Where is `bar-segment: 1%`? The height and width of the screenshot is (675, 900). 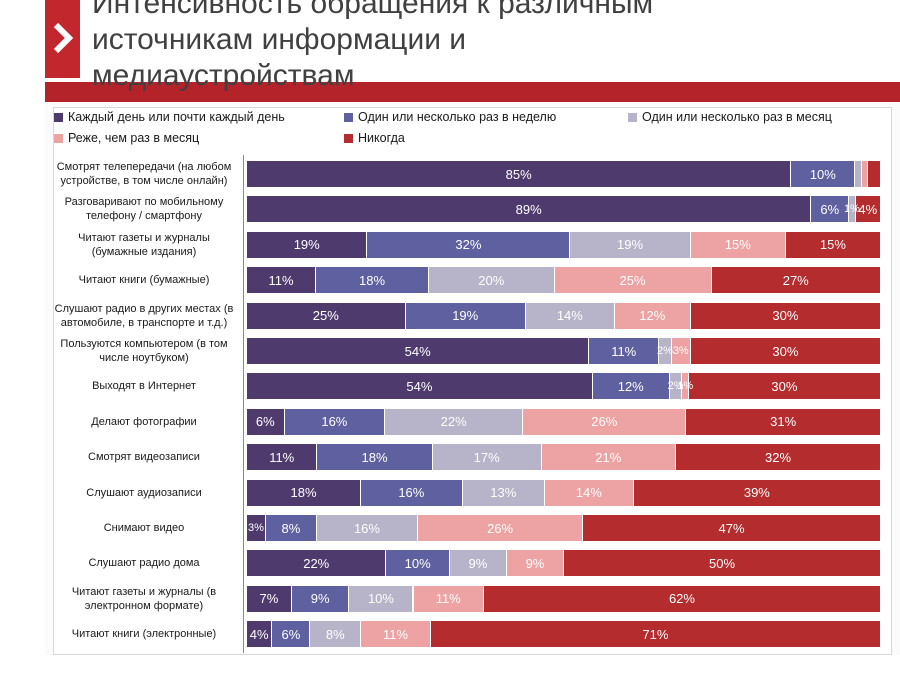
bar-segment: 1% is located at coordinates (685, 386).